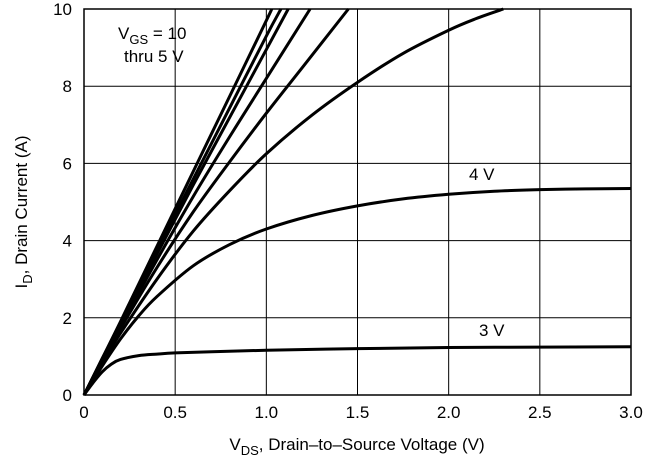 The image size is (650, 459). Describe the element at coordinates (357, 370) in the screenshot. I see `series-line` at that location.